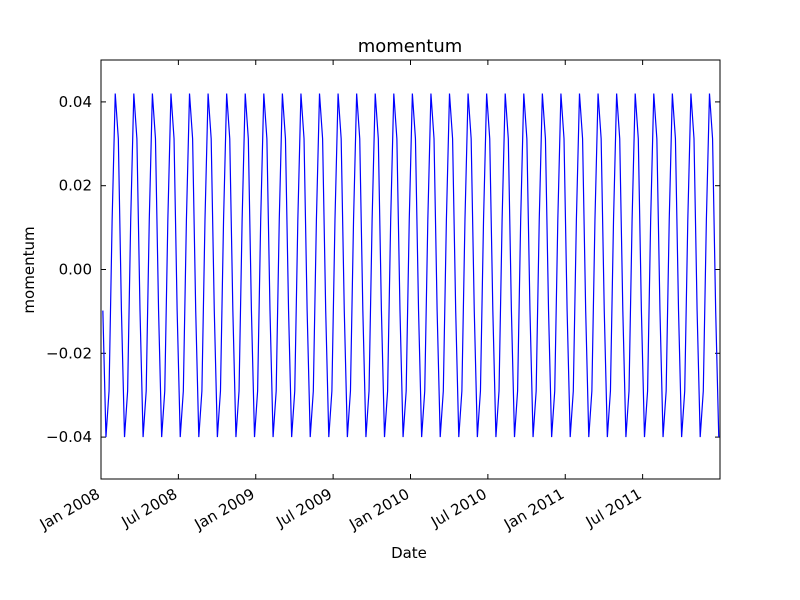 The width and height of the screenshot is (800, 600). Describe the element at coordinates (29, 269) in the screenshot. I see `y-axis-label: momentum` at that location.